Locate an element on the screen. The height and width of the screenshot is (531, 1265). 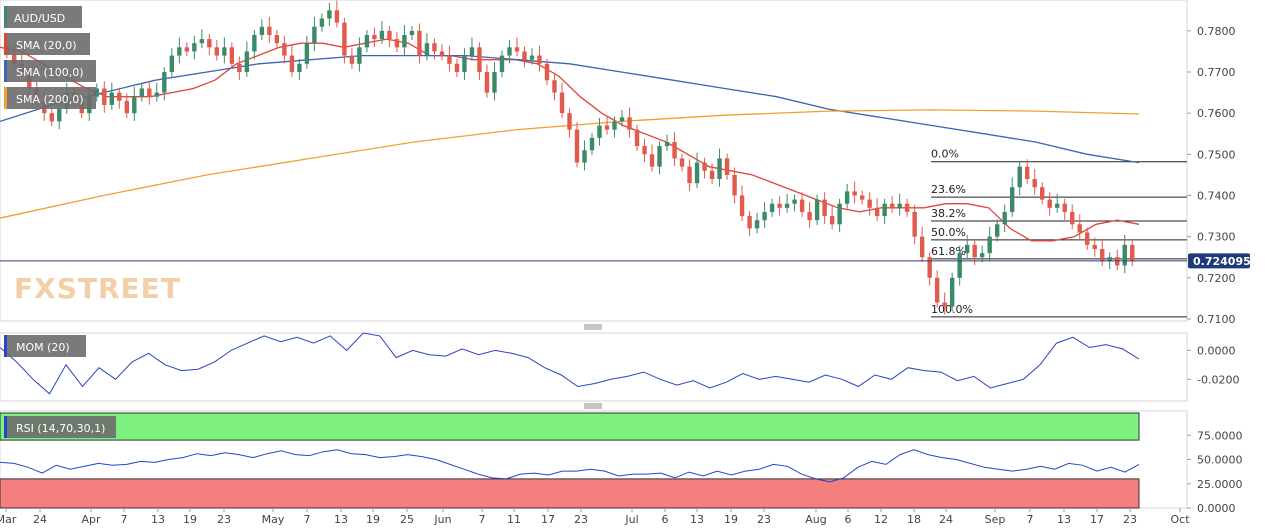
sma100-legend: SMA (100,0) is located at coordinates (50, 71).